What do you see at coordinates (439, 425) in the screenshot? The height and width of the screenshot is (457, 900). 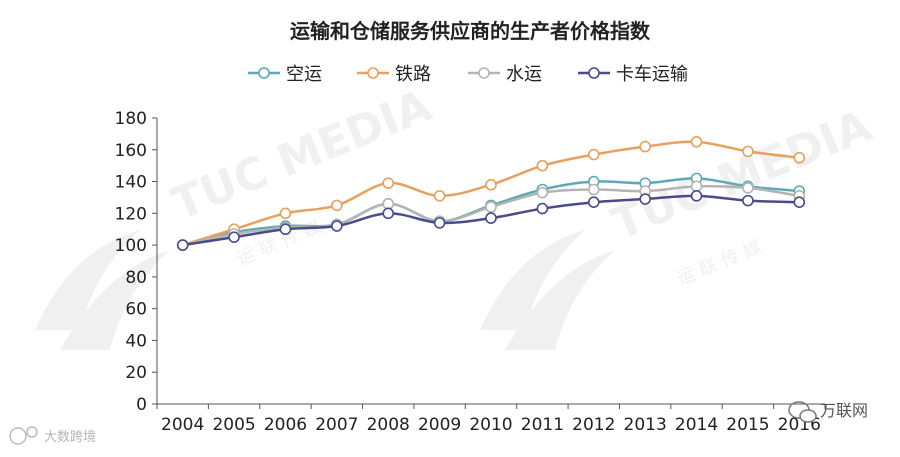 I see `x-tick-label: 2009` at bounding box center [439, 425].